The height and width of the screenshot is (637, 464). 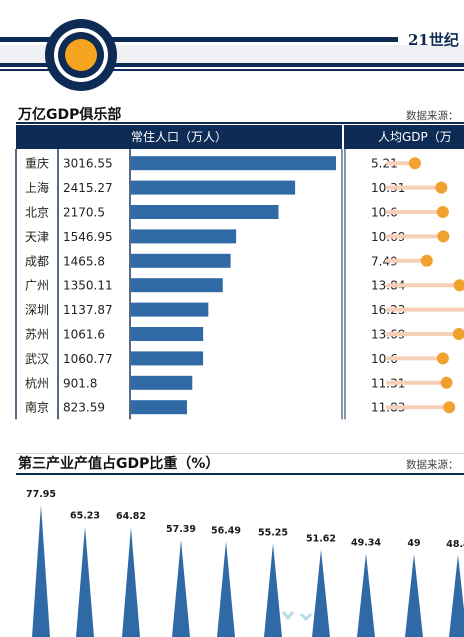 What do you see at coordinates (384, 164) in the screenshot?
I see `row-gdp-label: 5.21` at bounding box center [384, 164].